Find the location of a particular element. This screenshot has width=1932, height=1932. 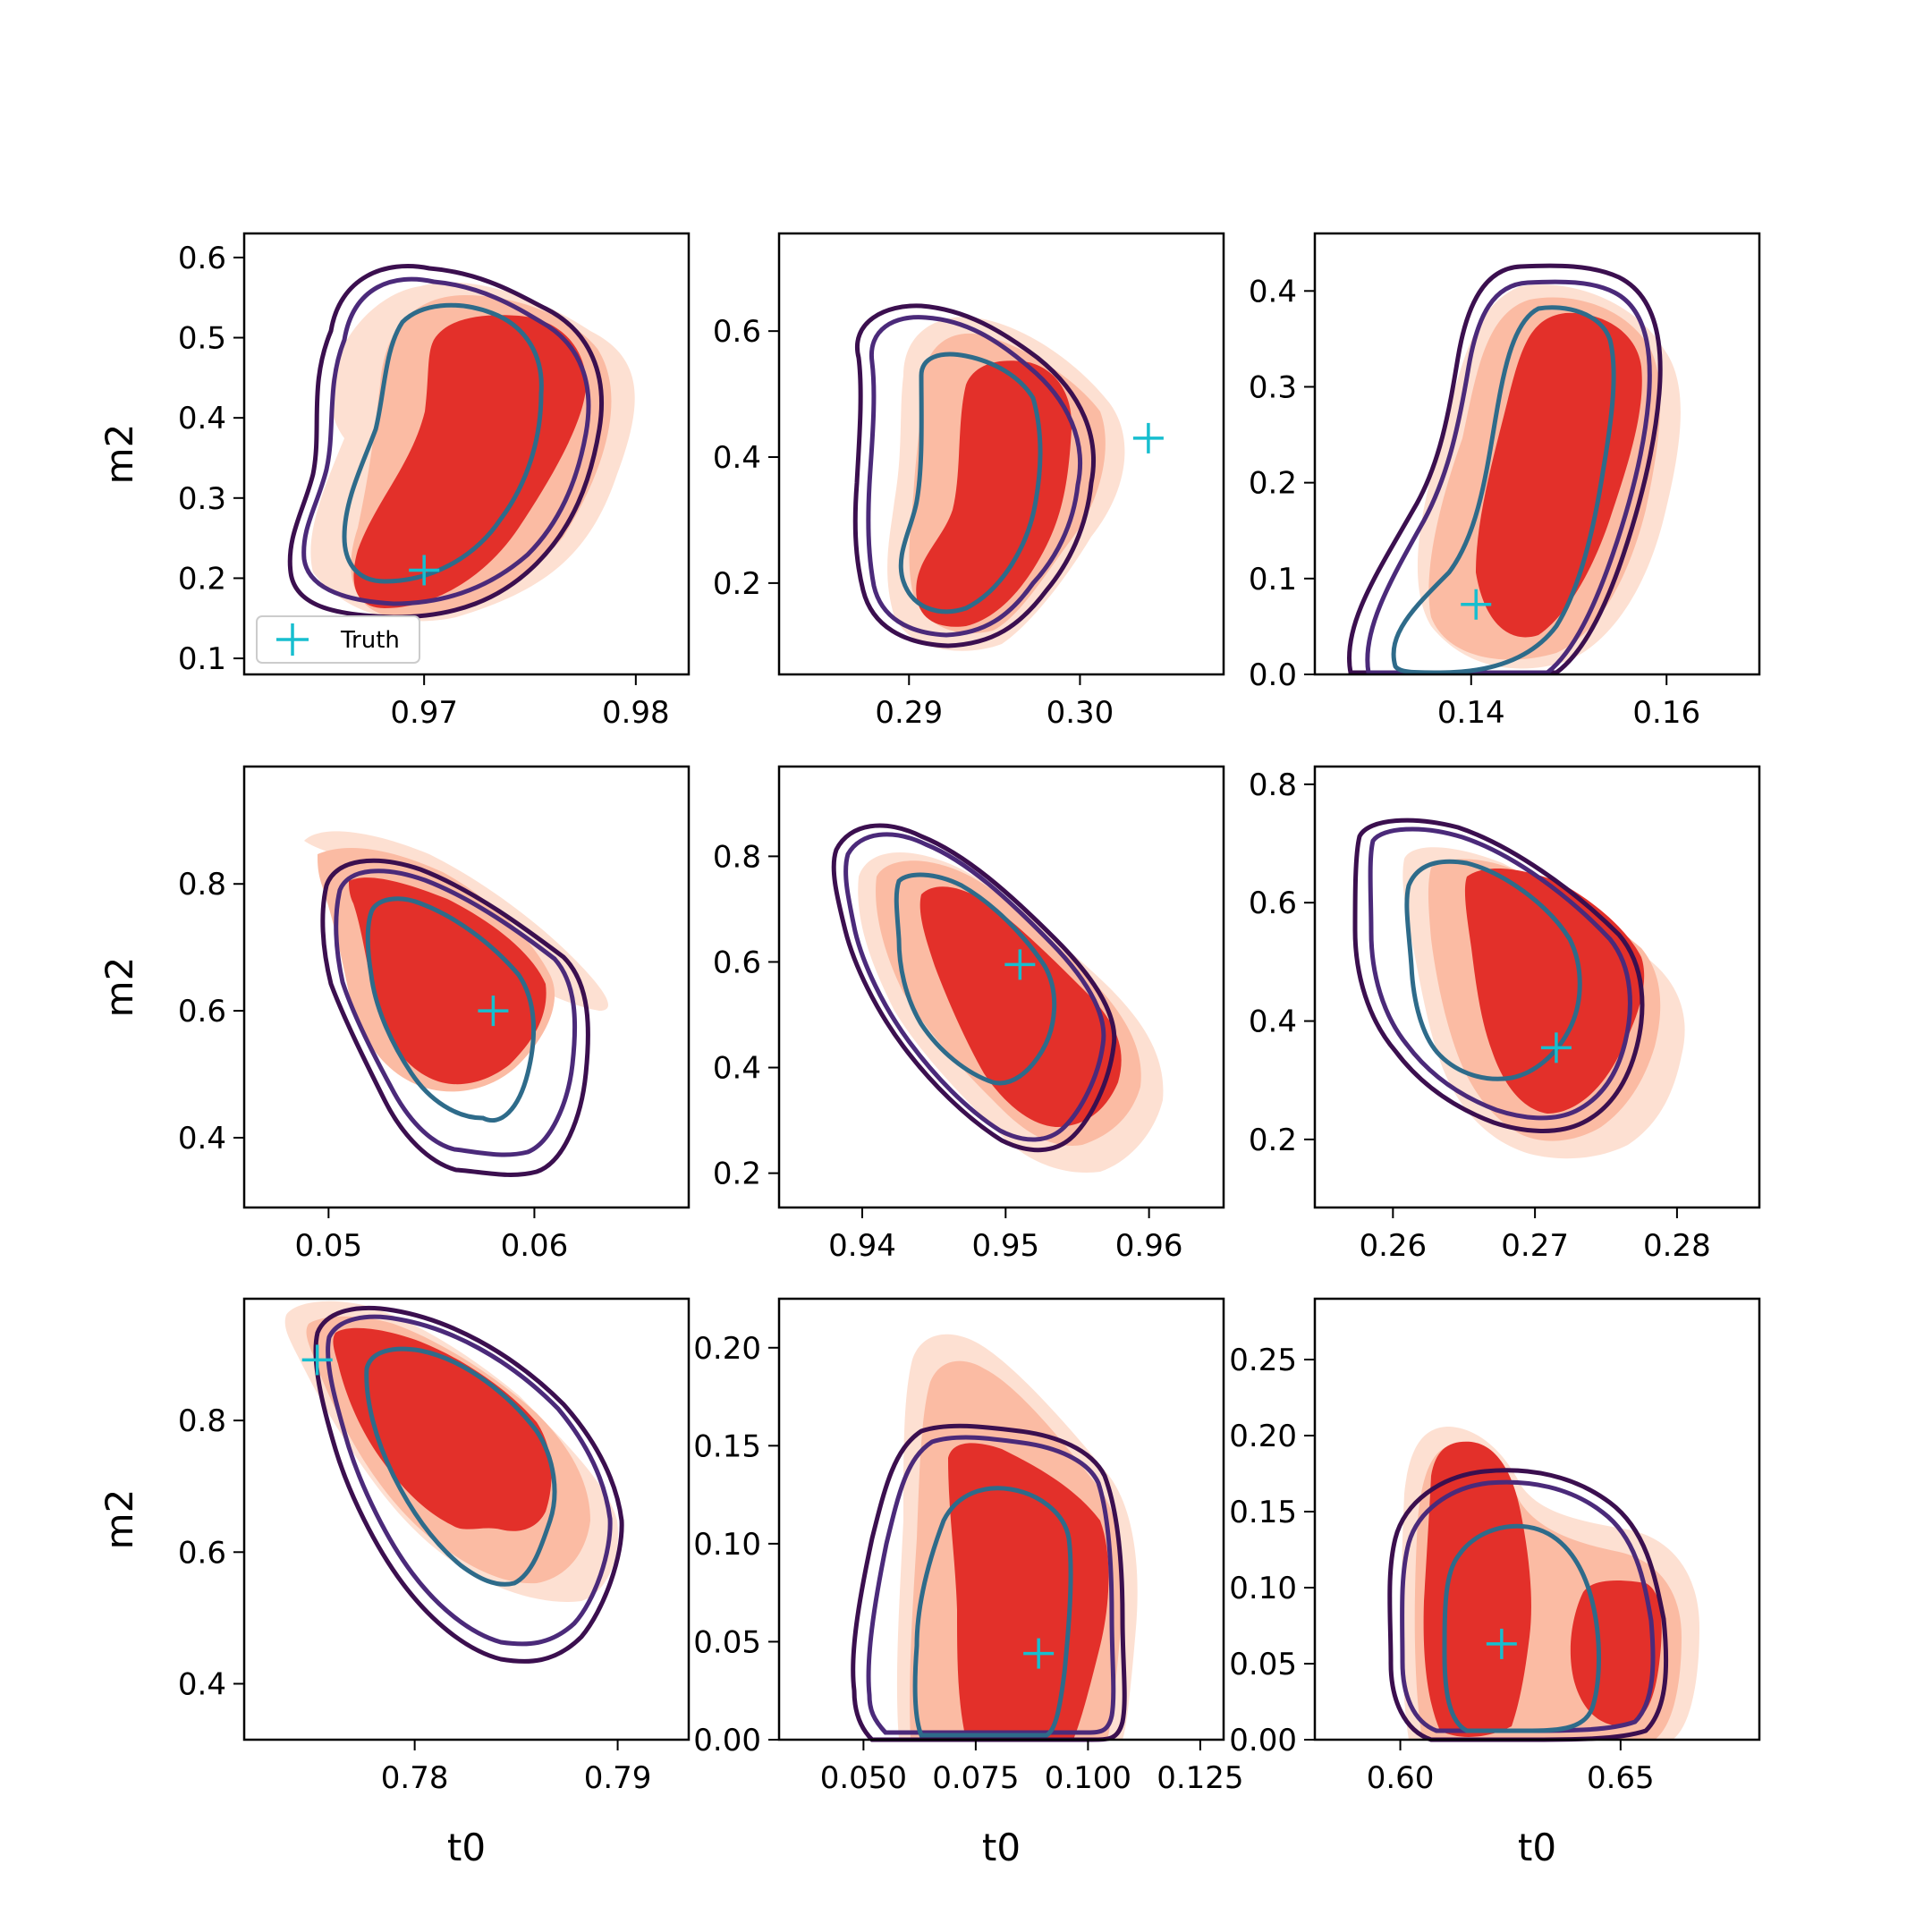

x-tick-label: 0.97 is located at coordinates (424, 713).